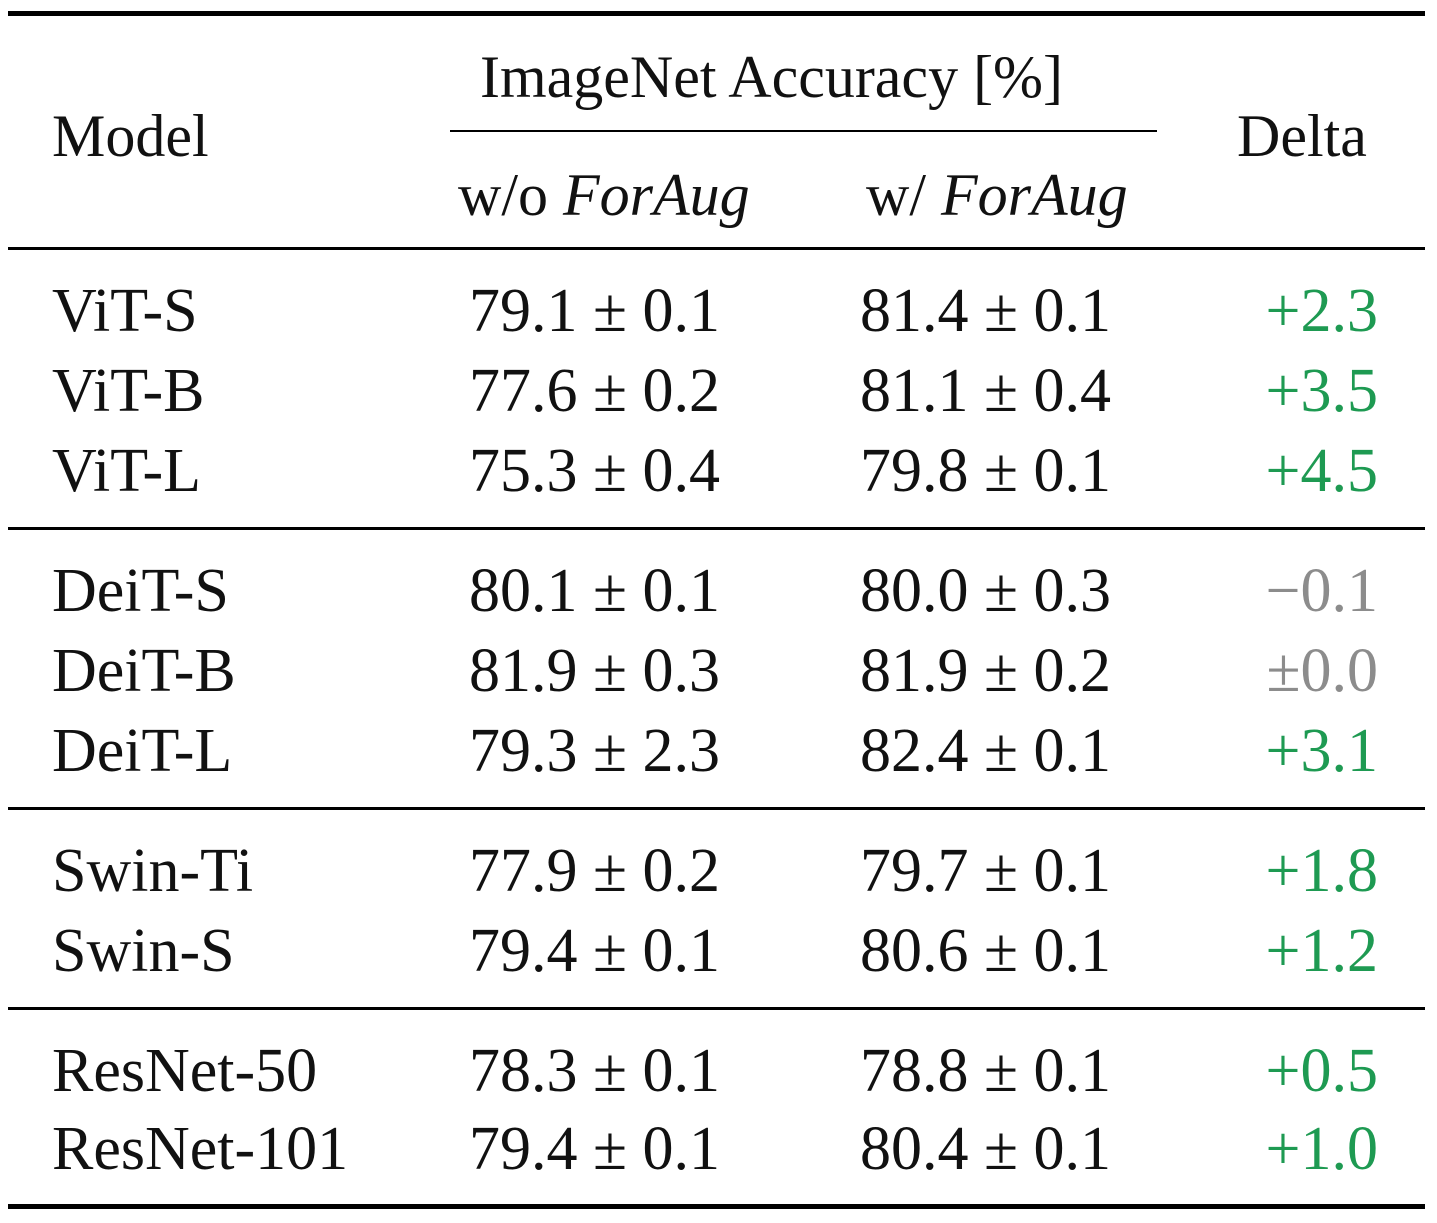 This screenshot has height=1223, width=1437. What do you see at coordinates (128, 391) in the screenshot?
I see `model-name: ViT-B` at bounding box center [128, 391].